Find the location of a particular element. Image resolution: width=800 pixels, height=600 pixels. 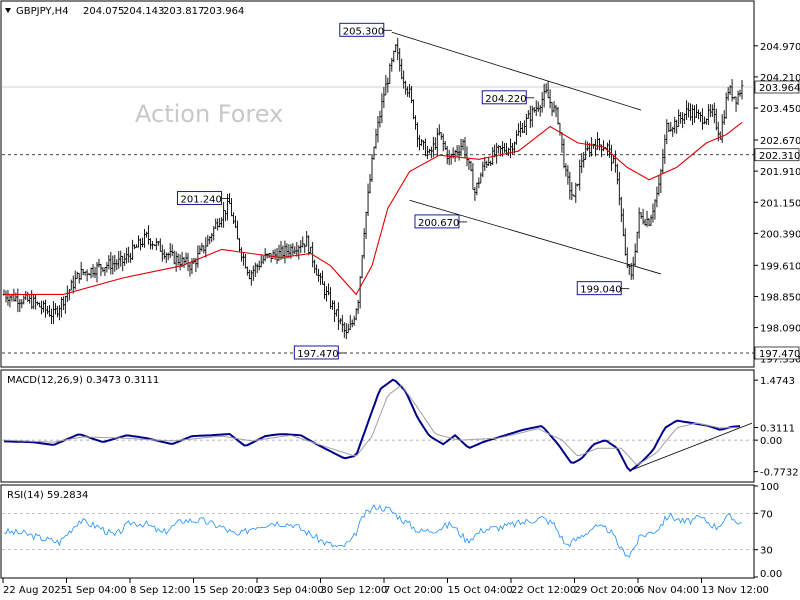

x-tick-label: 23 Sep 04:00 is located at coordinates (290, 590).